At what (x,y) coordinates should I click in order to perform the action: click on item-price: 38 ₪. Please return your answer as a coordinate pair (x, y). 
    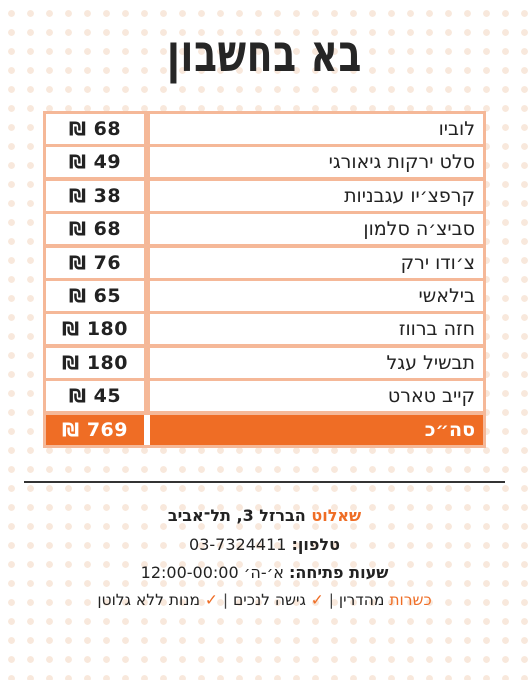
    Looking at the image, I should click on (95, 195).